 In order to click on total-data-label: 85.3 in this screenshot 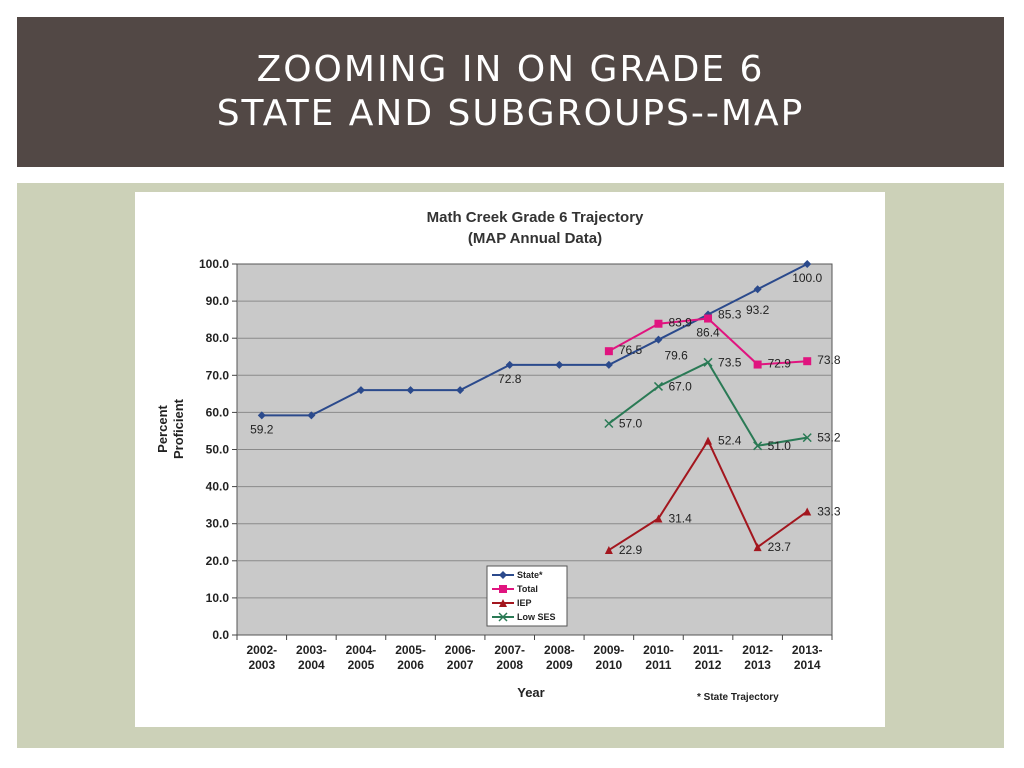, I will do `click(730, 315)`.